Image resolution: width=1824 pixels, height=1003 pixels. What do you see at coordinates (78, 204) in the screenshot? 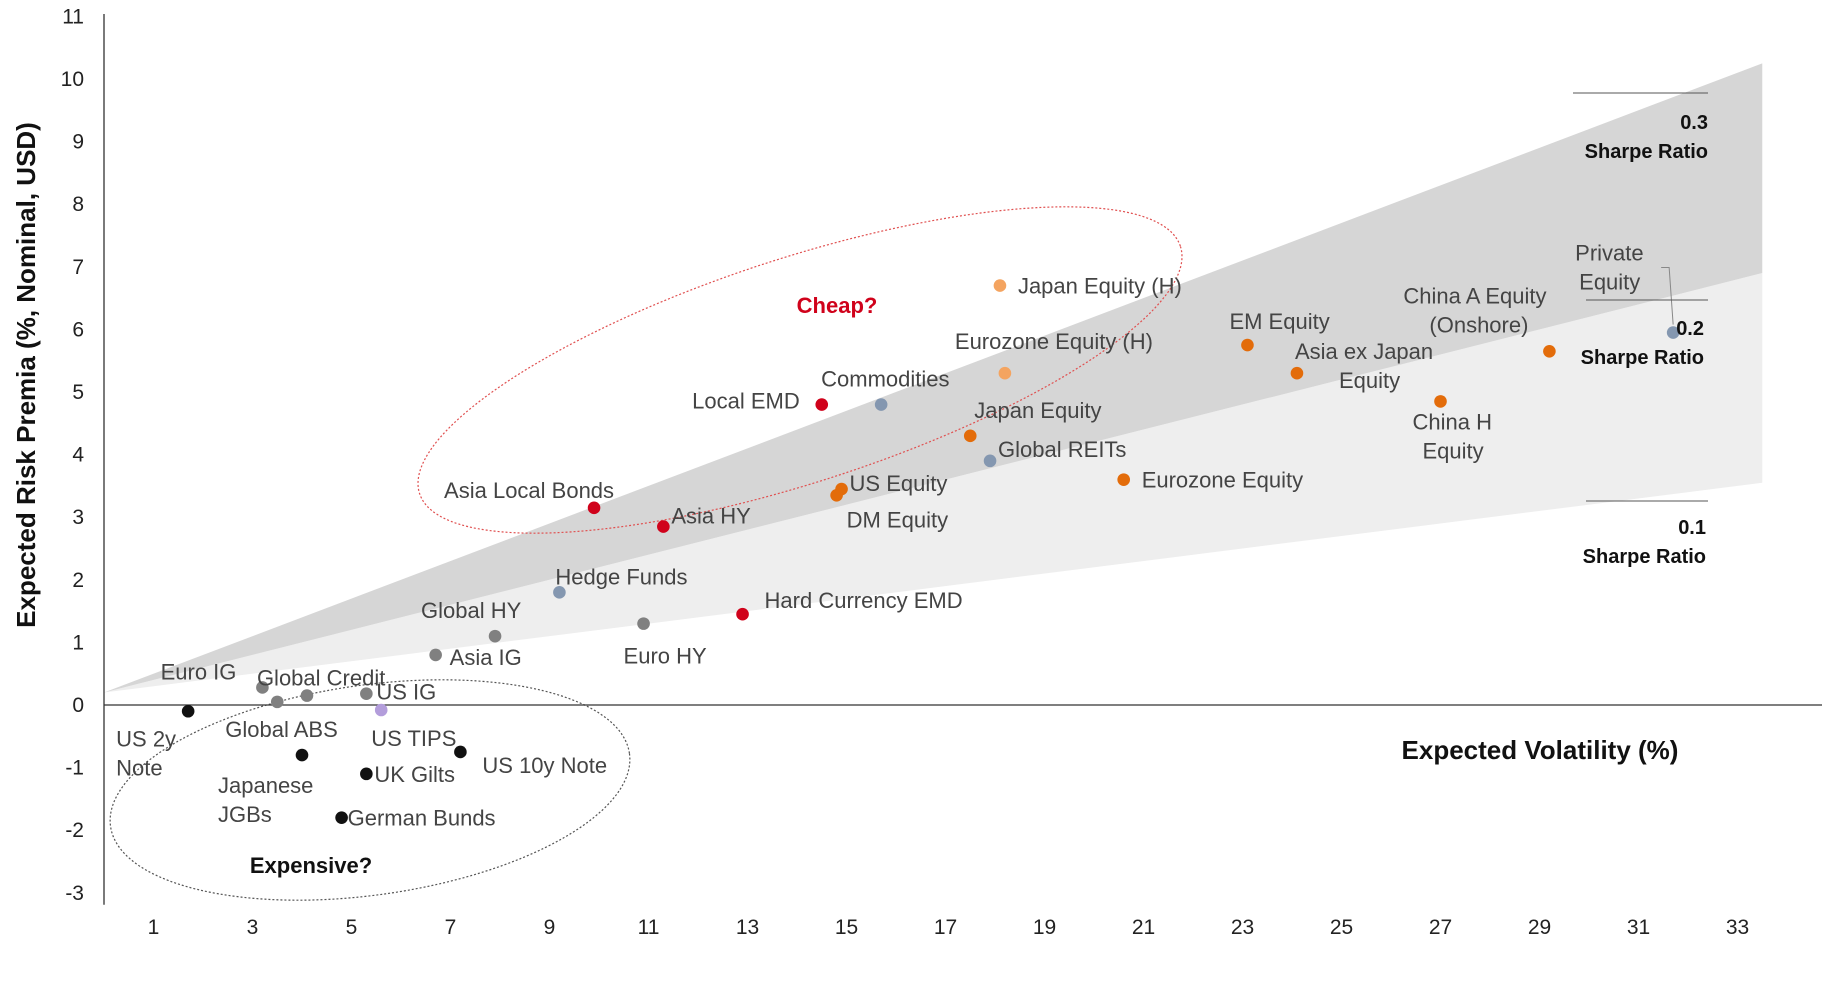
I see `y-tick-label: 8` at bounding box center [78, 204].